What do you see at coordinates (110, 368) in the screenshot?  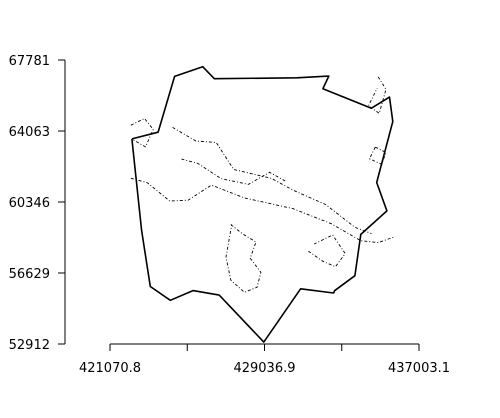 I see `x-tick-label: 421070.8` at bounding box center [110, 368].